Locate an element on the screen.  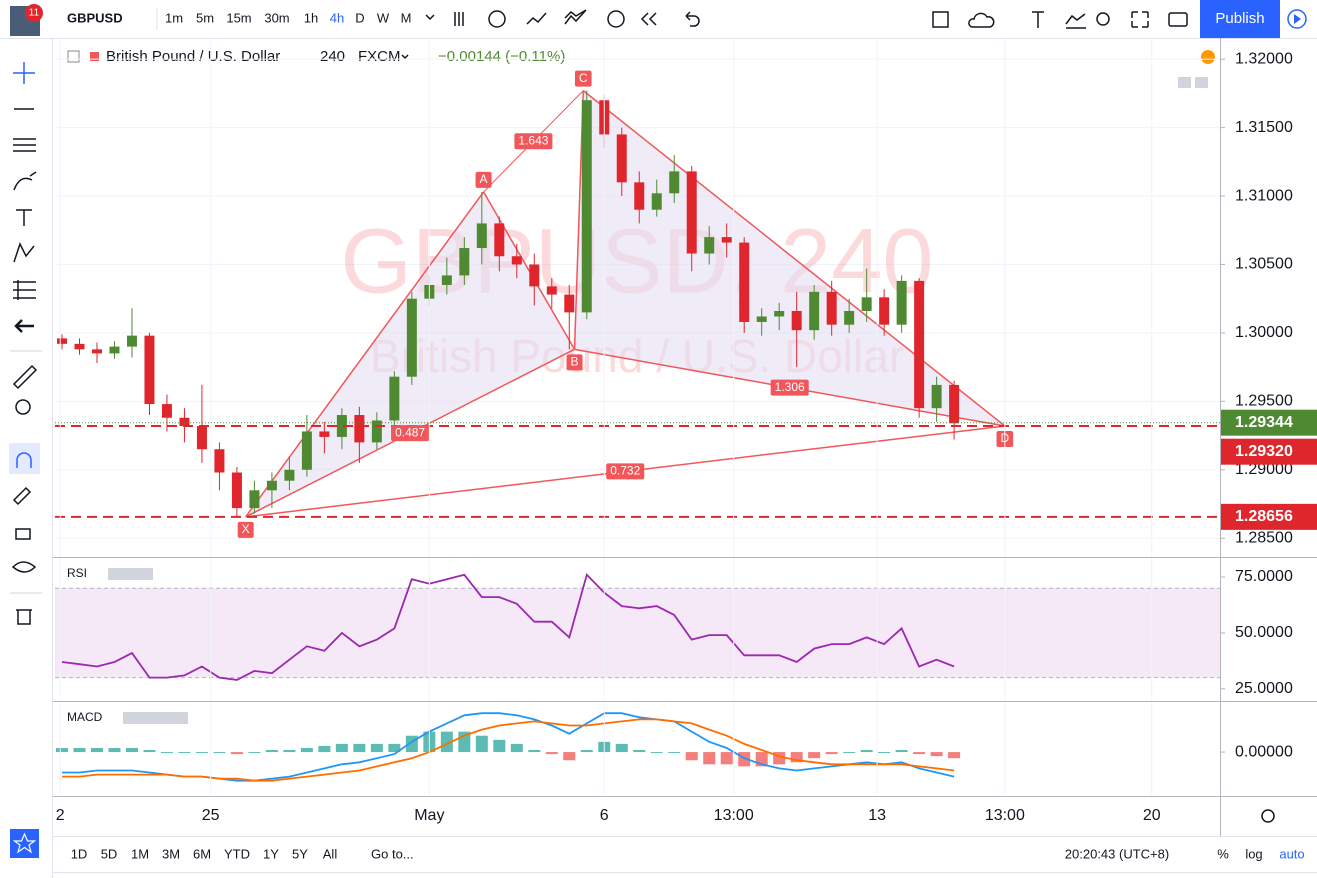
range-button: 1Y is located at coordinates (271, 853).